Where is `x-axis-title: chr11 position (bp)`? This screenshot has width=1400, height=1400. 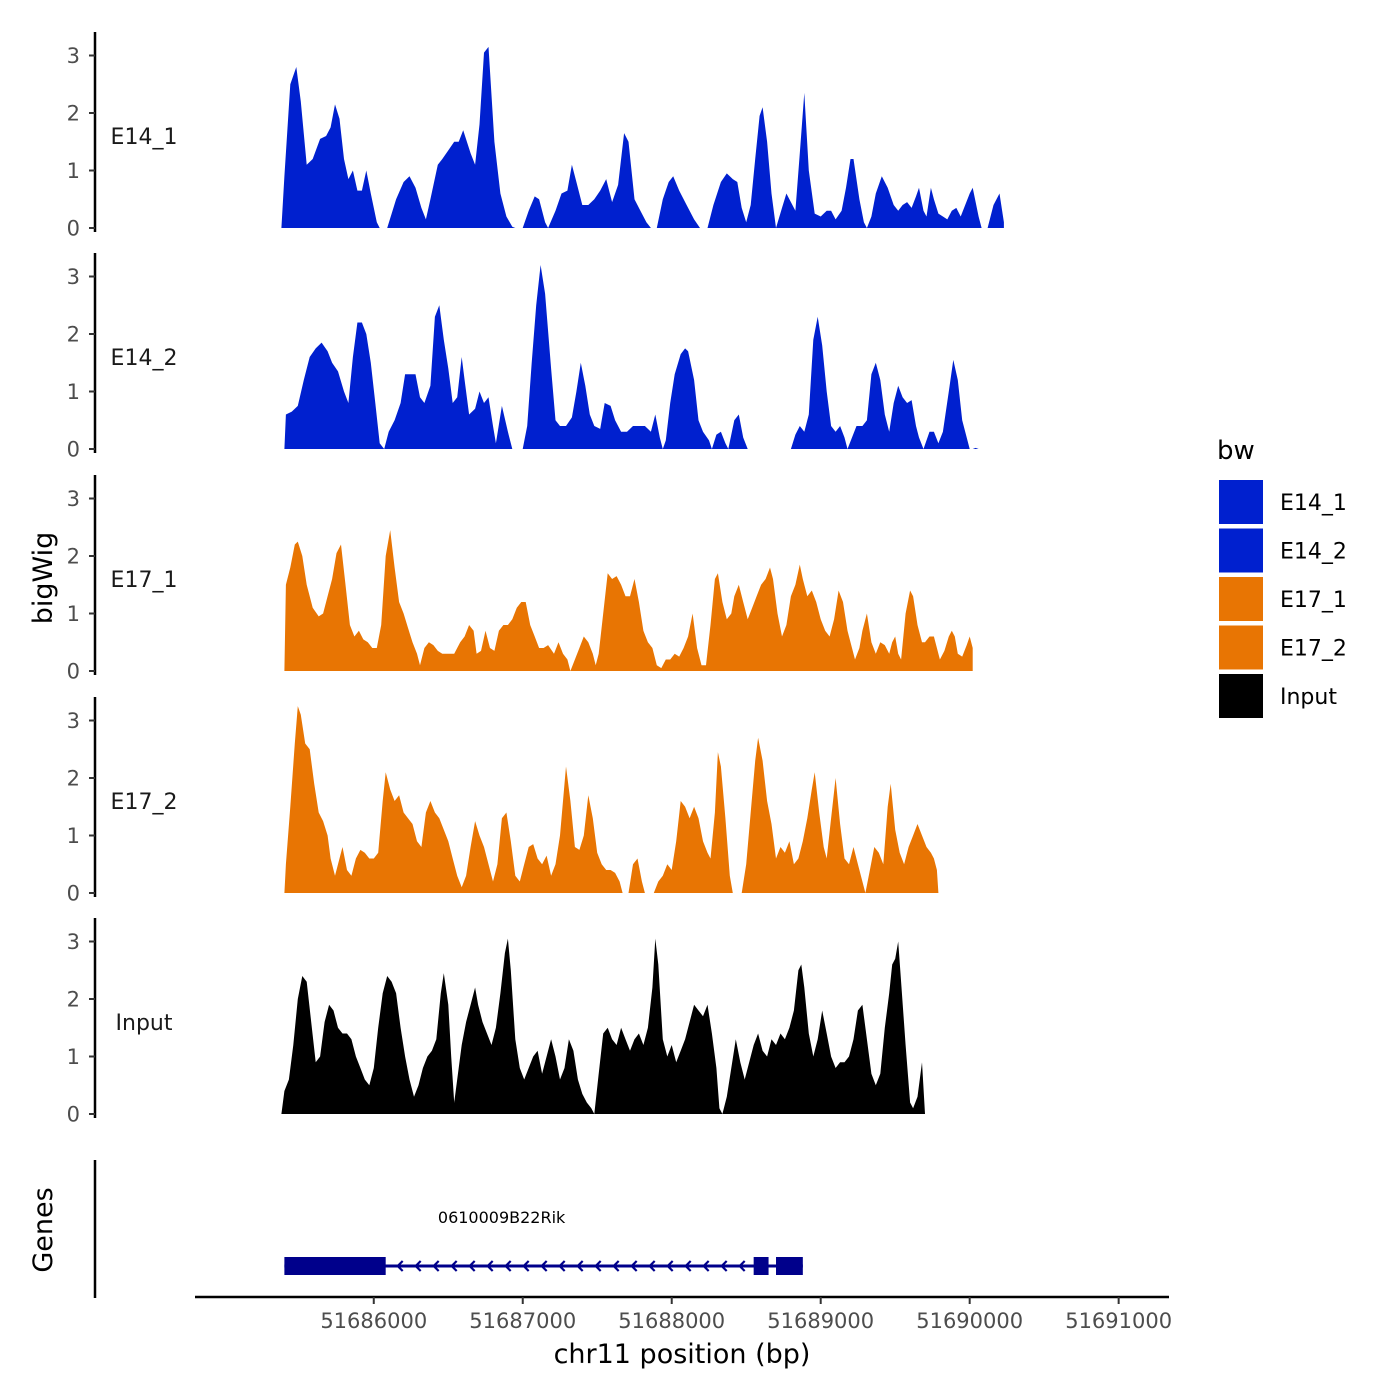 x-axis-title: chr11 position (bp) is located at coordinates (682, 1354).